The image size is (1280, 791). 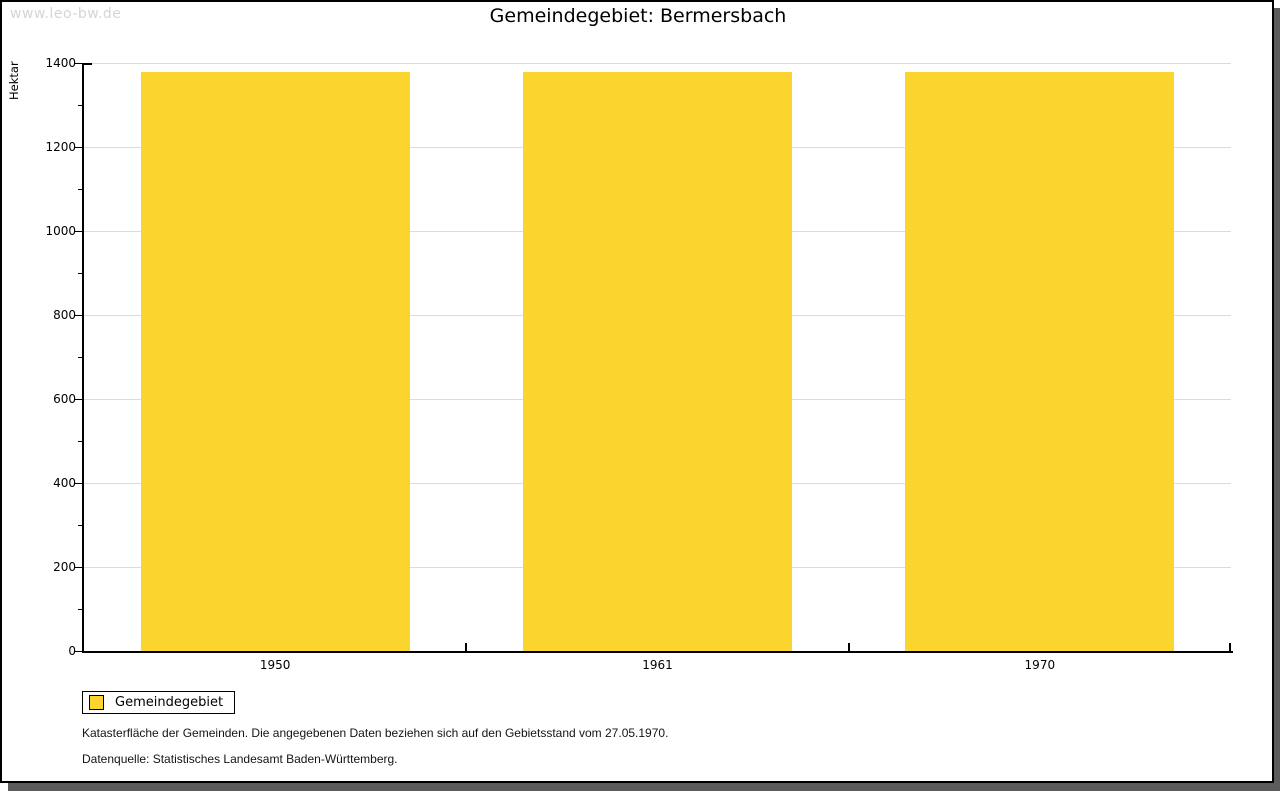 I want to click on y-axis-tick-label: 200, so click(x=64, y=567).